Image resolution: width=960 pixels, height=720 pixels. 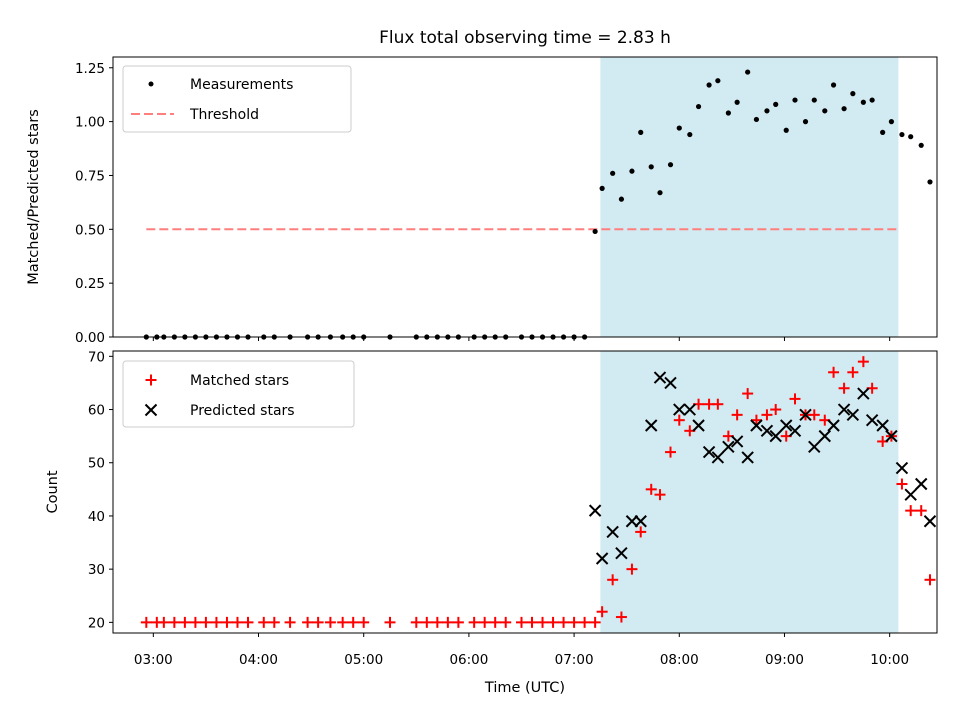 What do you see at coordinates (524, 688) in the screenshot?
I see `x-axis-label: Time (UTC)` at bounding box center [524, 688].